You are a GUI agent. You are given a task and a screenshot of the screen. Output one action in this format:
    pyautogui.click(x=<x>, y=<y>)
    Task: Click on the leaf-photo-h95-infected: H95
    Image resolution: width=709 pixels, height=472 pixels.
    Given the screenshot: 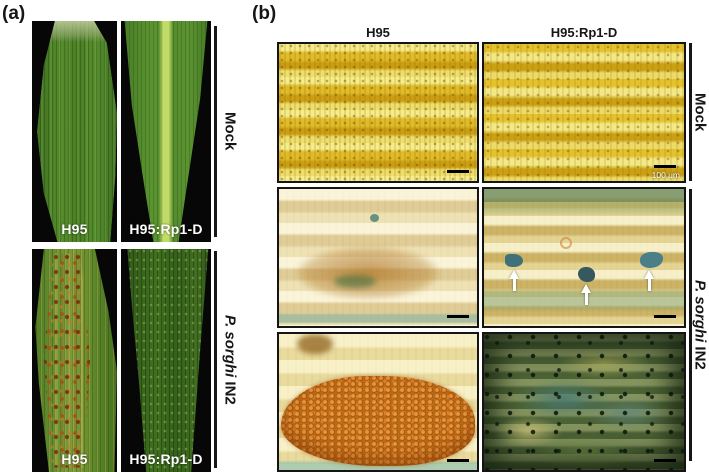 What is the action you would take?
    pyautogui.click(x=74, y=360)
    